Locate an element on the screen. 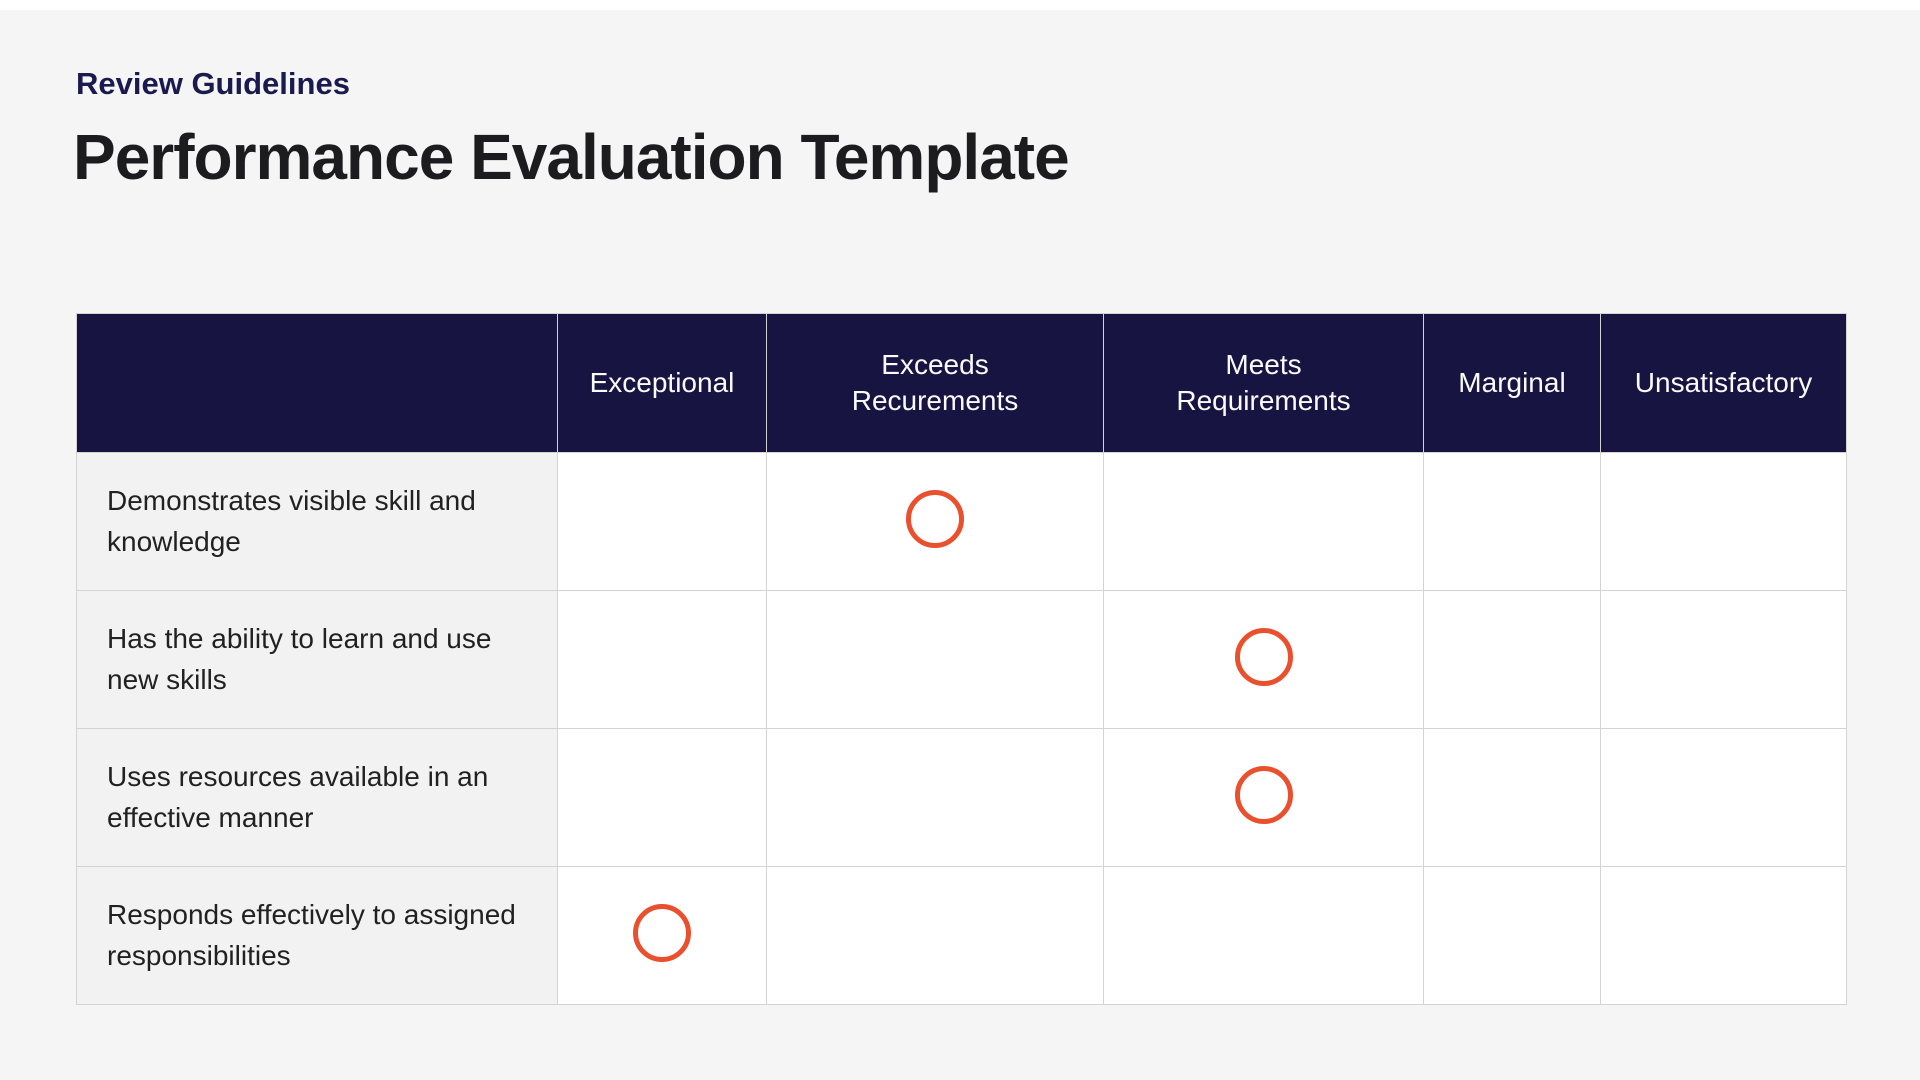 The width and height of the screenshot is (1920, 1080). column-header-label: Exceptional is located at coordinates (662, 383).